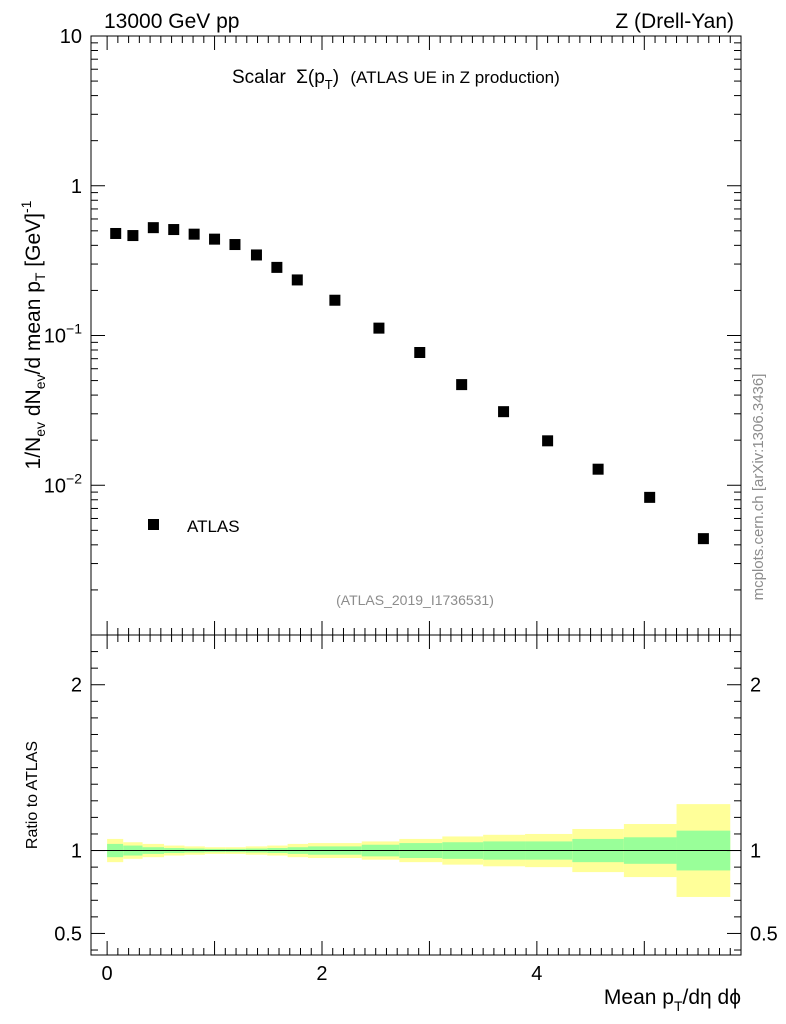 The image size is (786, 1024). What do you see at coordinates (63, 334) in the screenshot?
I see `y-tick-label: 10⁻¹` at bounding box center [63, 334].